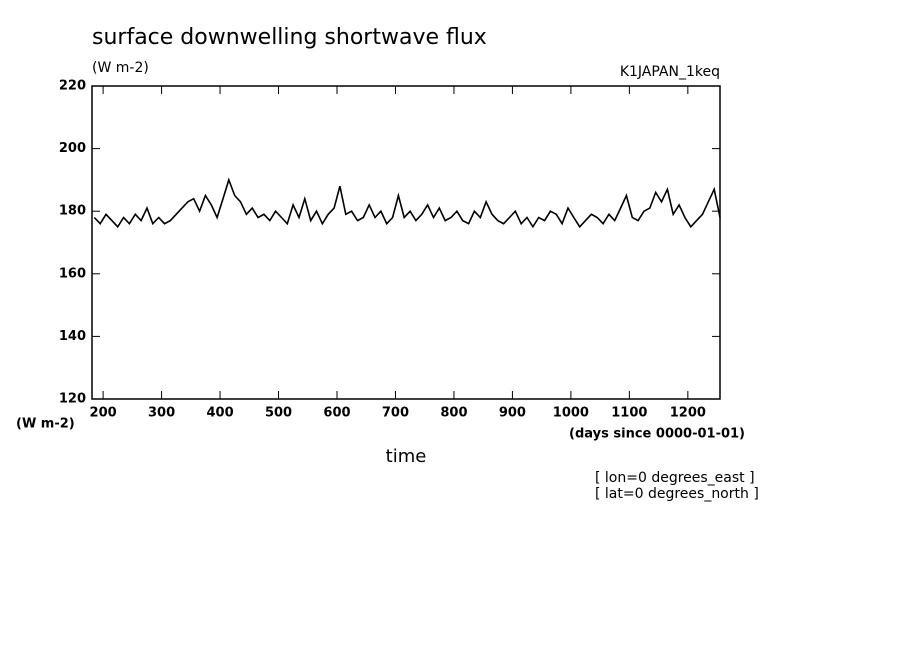 Image resolution: width=904 pixels, height=654 pixels. I want to click on y-tick-label: 220, so click(72, 86).